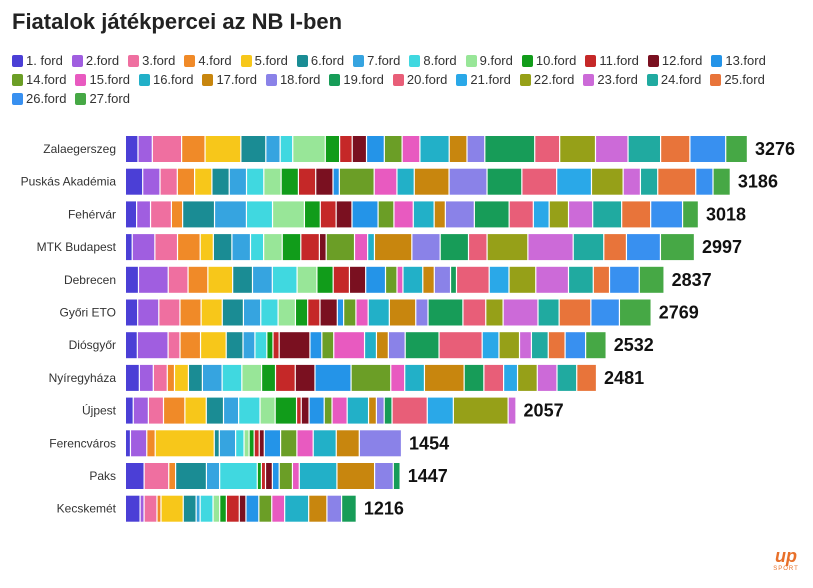  I want to click on total-value-label: 2997, so click(722, 247).